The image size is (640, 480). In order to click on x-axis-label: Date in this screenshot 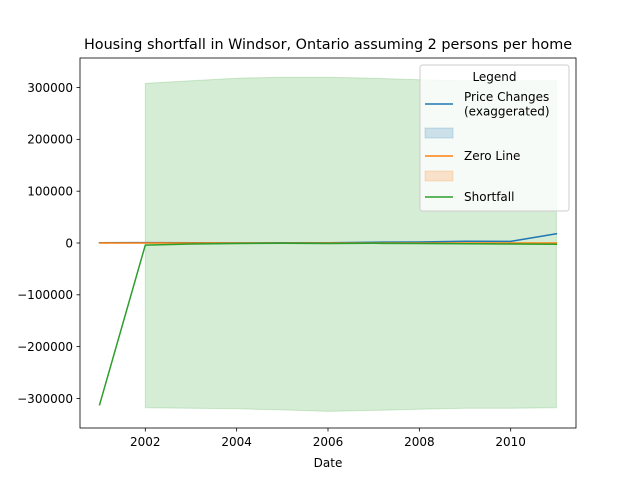, I will do `click(328, 463)`.